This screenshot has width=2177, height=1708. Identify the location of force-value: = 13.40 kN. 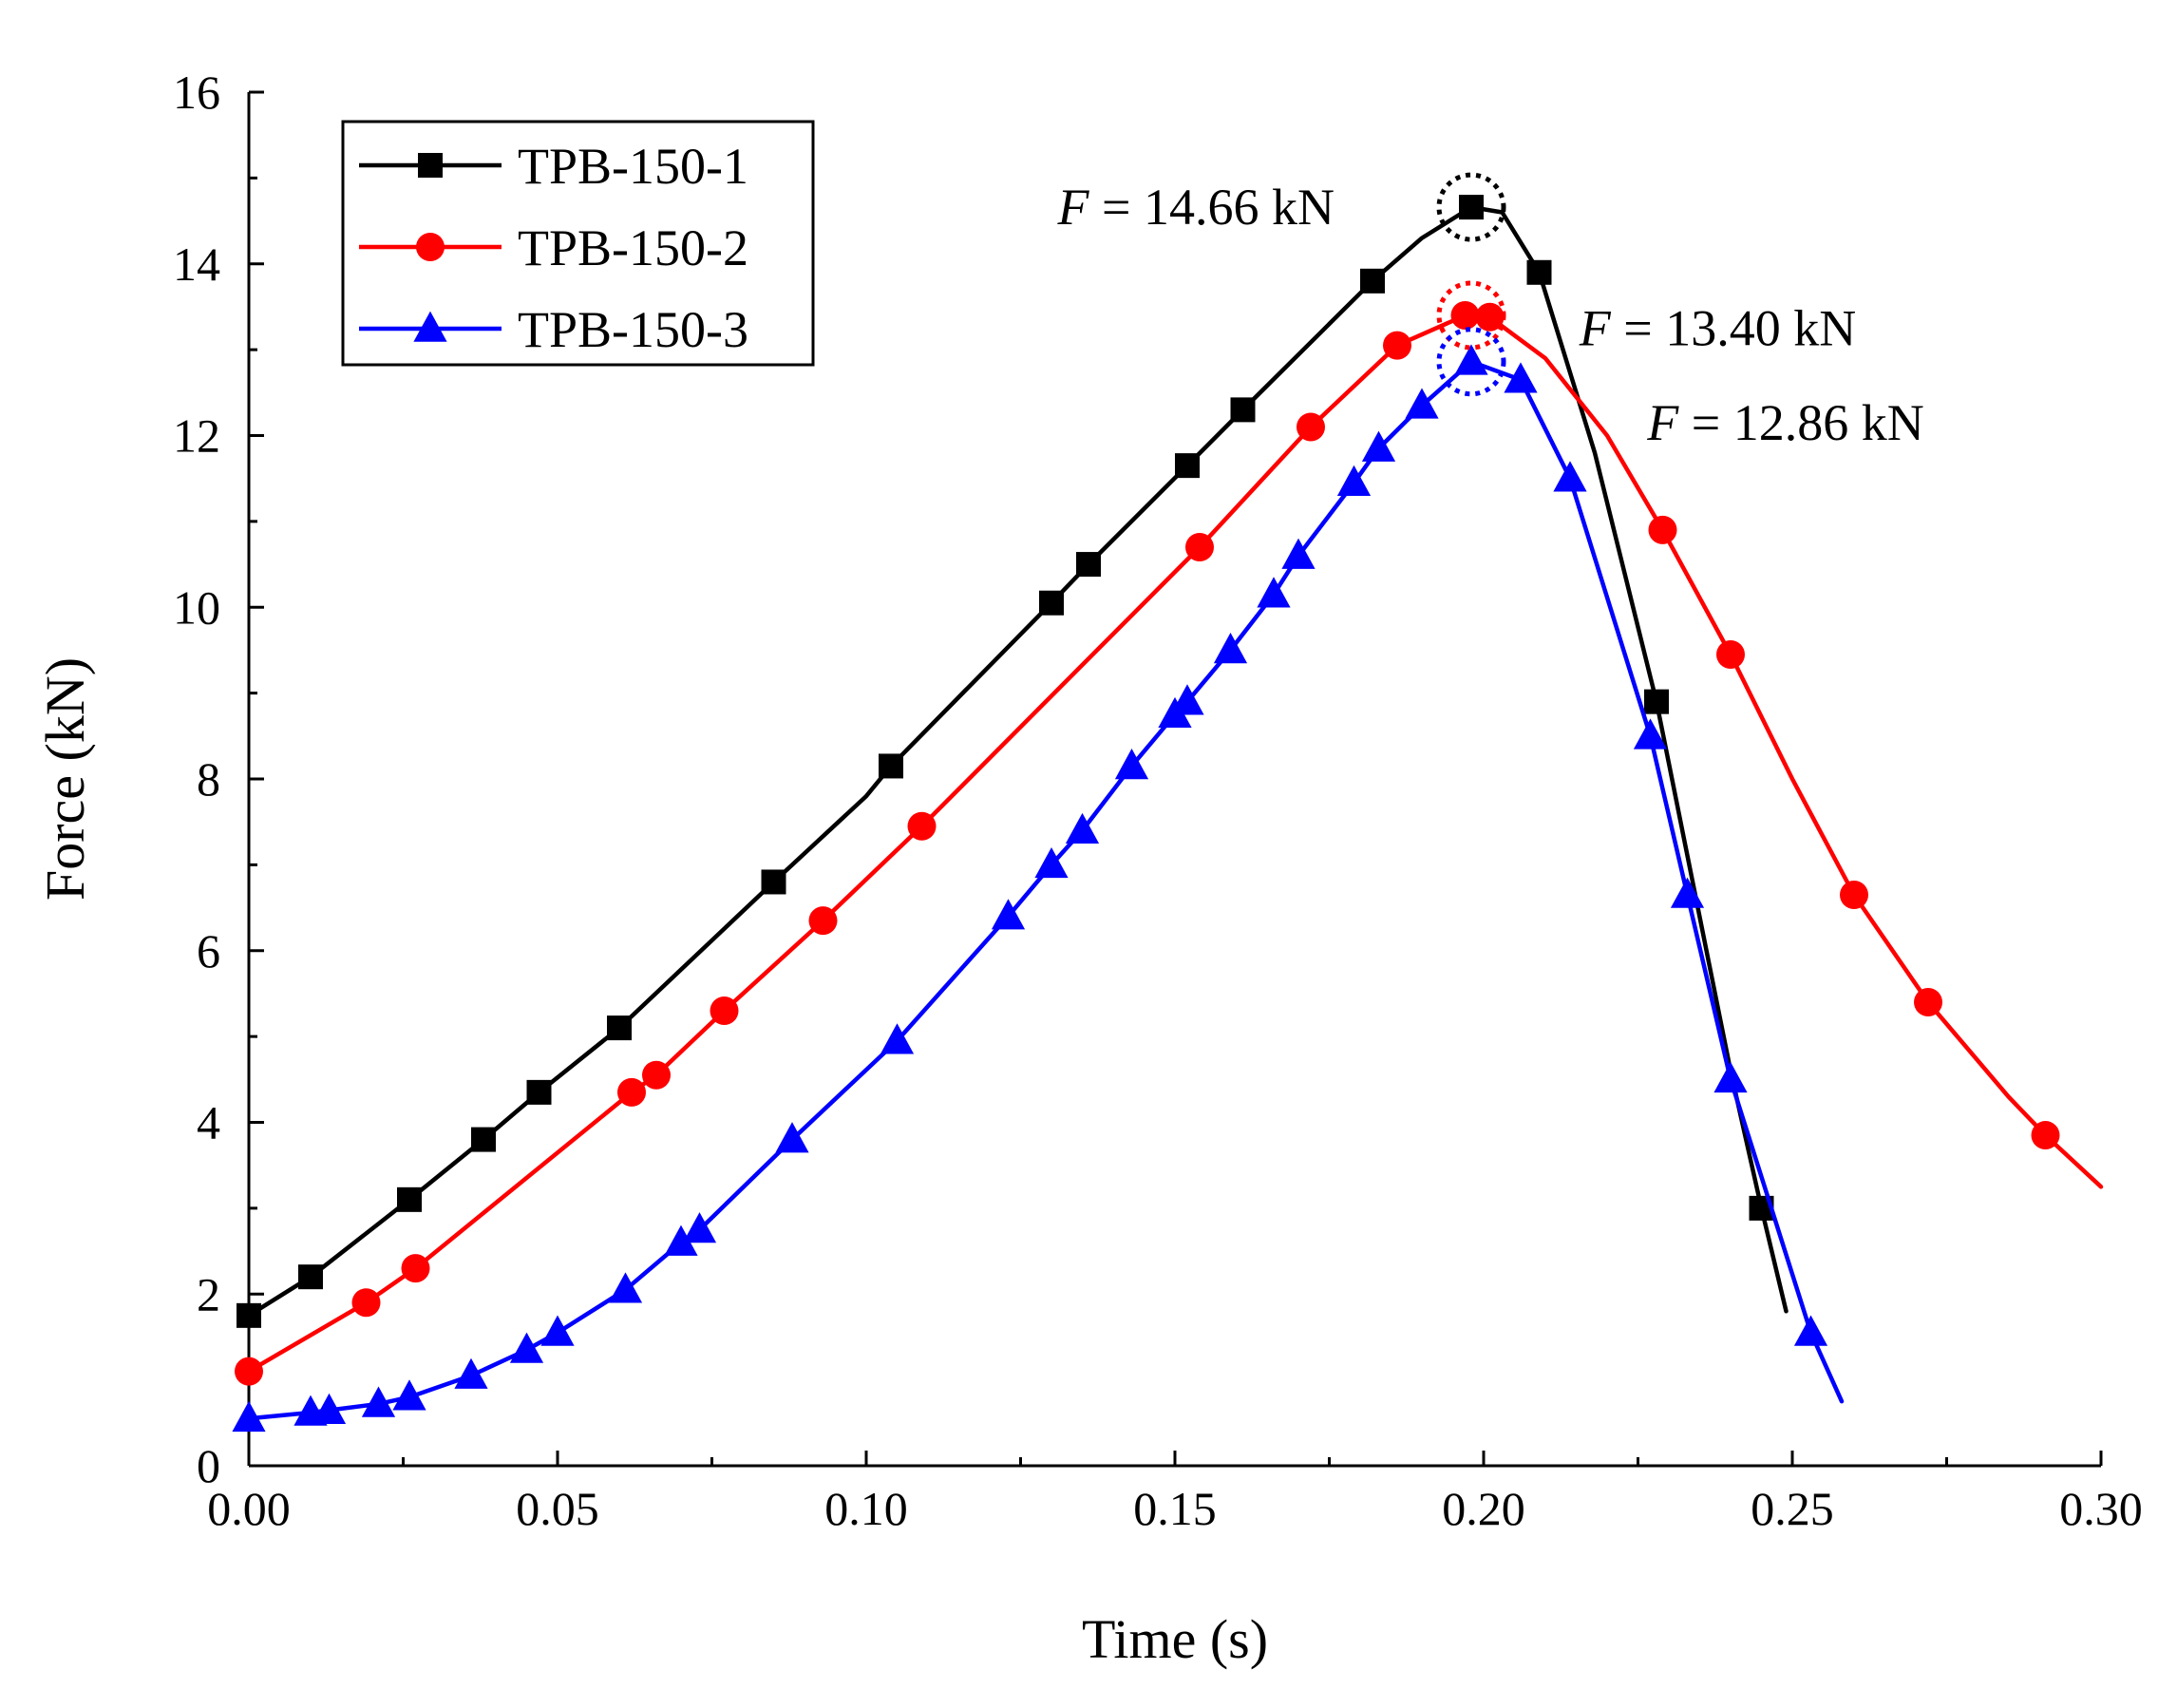
(1733, 328).